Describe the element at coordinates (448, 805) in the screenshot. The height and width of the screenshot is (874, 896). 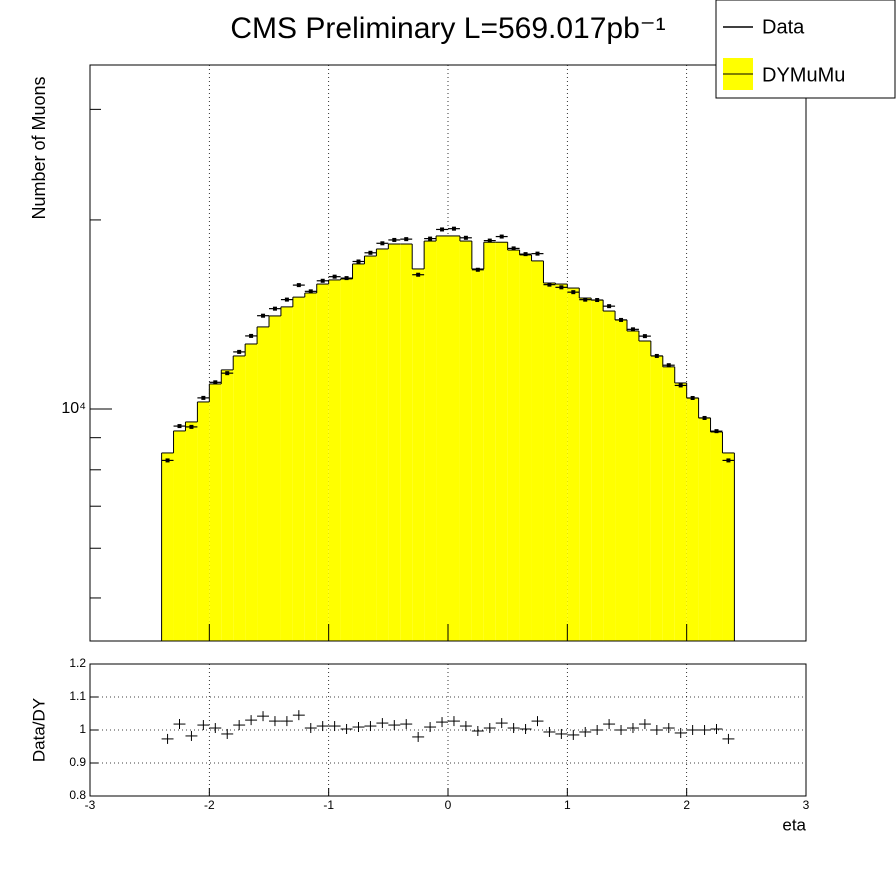
I see `x-tick-label: 0` at that location.